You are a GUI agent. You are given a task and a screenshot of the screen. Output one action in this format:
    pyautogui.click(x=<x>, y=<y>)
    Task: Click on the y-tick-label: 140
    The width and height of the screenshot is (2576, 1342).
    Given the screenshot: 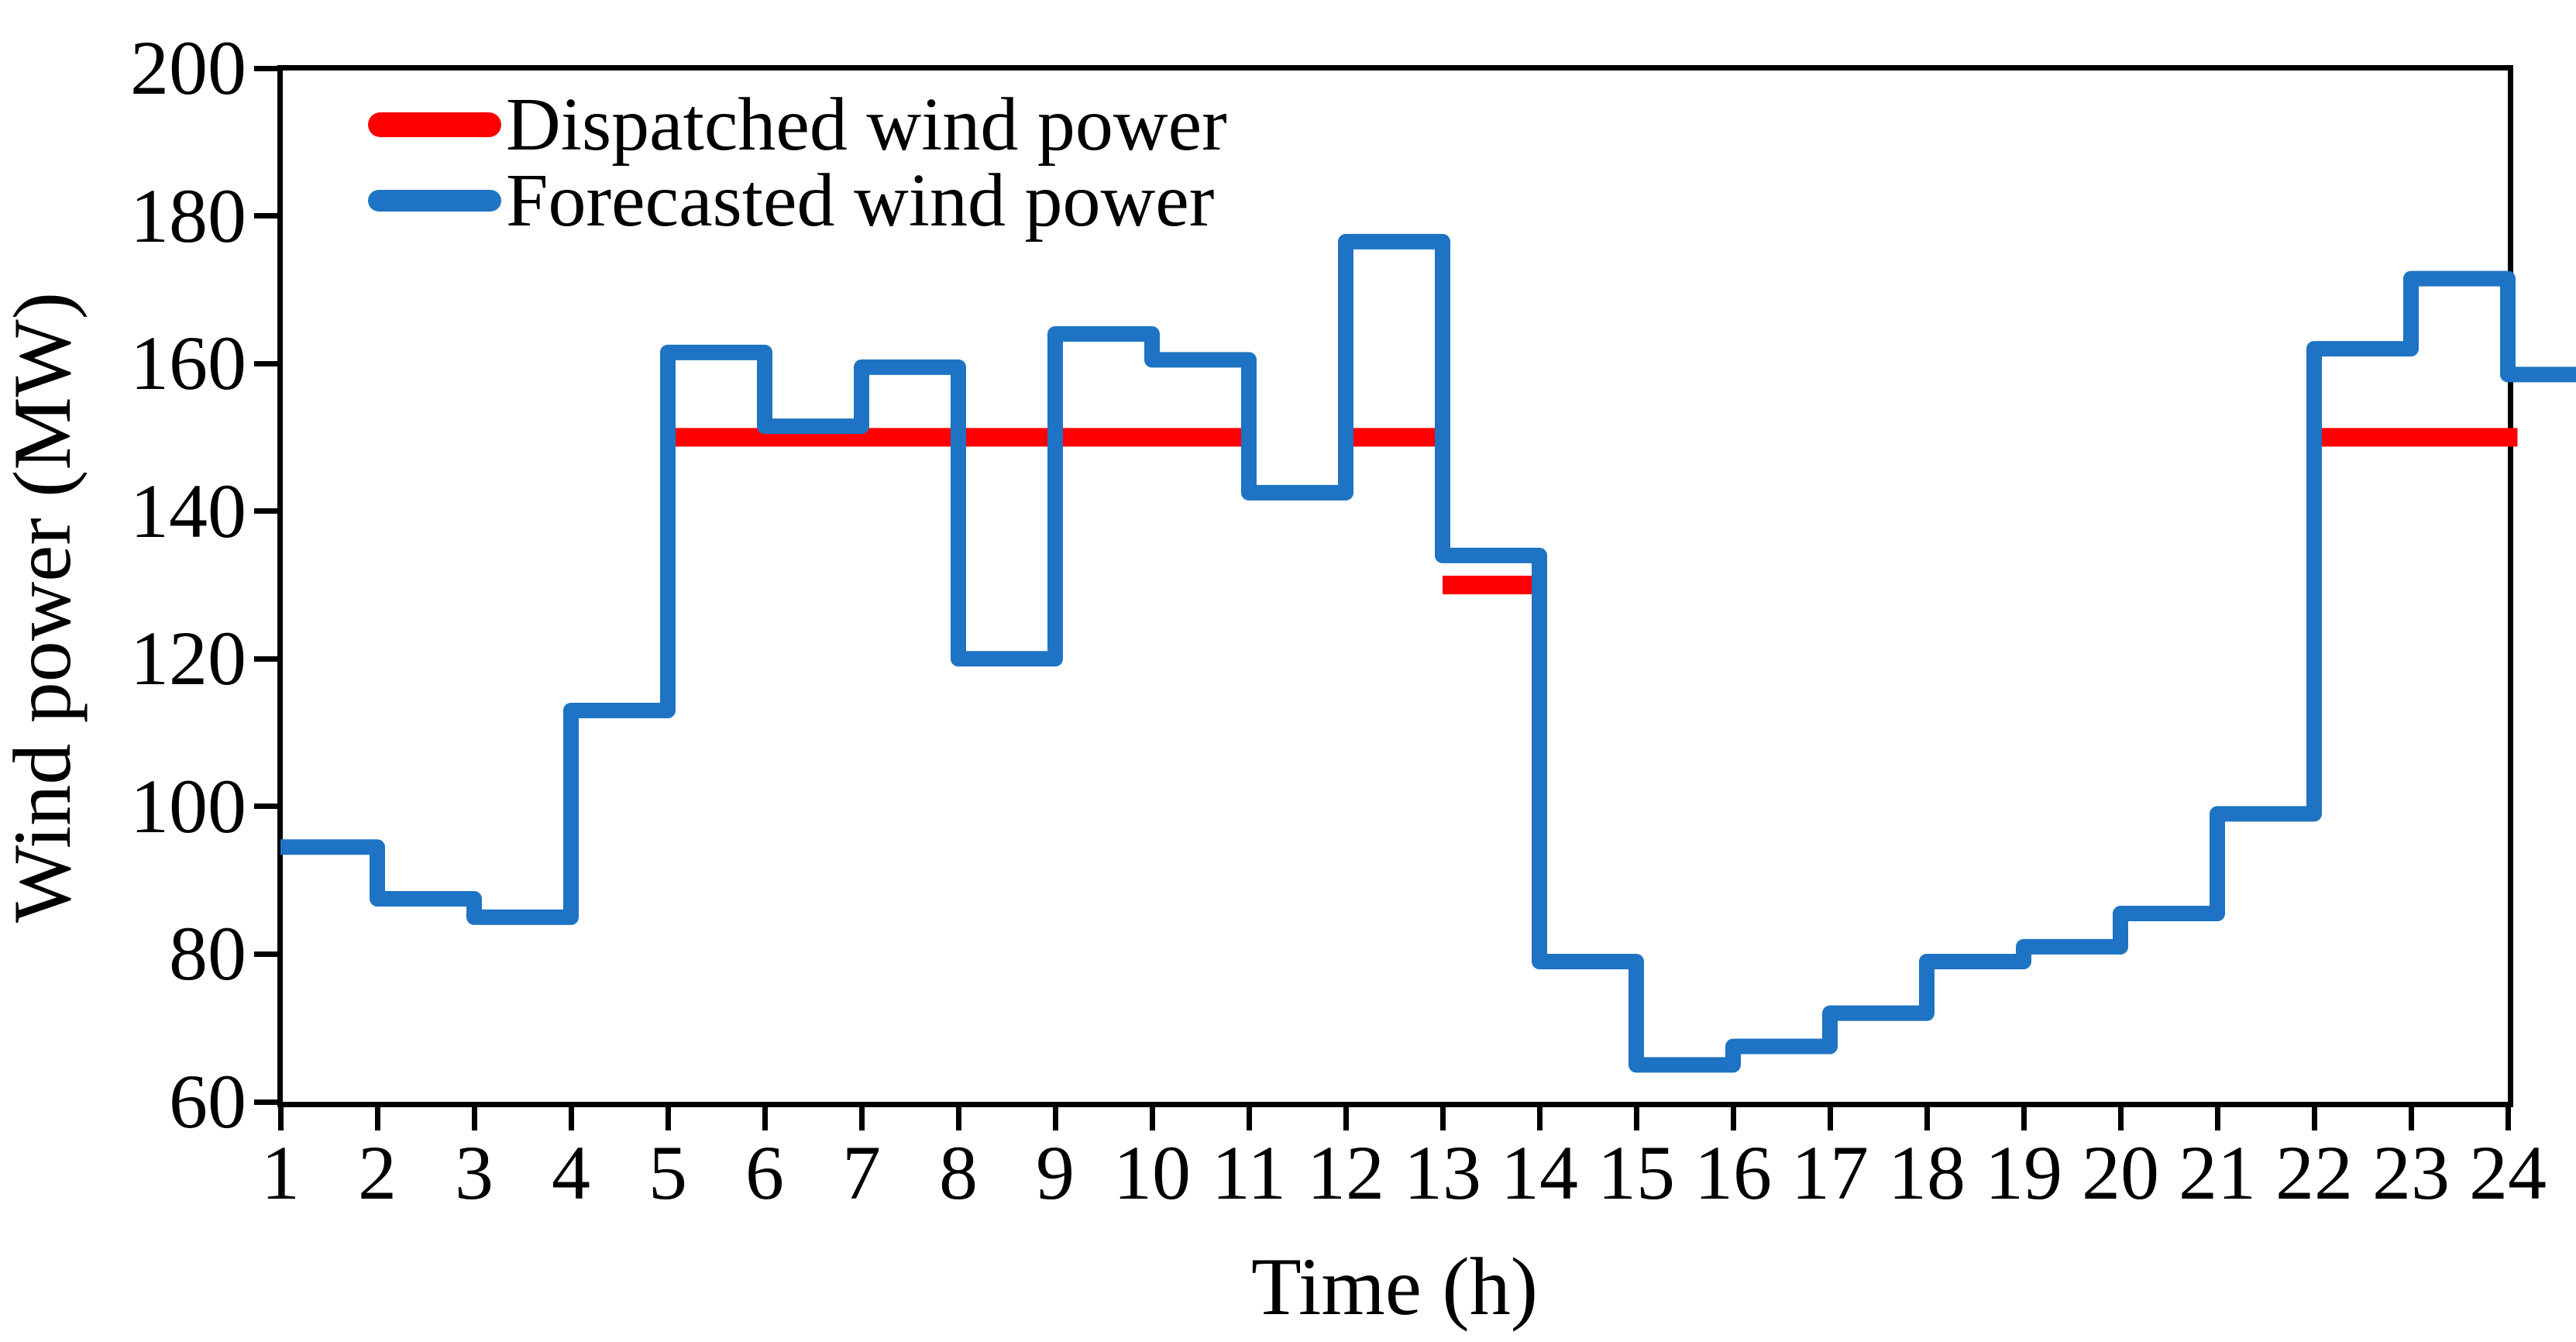 What is the action you would take?
    pyautogui.click(x=188, y=511)
    